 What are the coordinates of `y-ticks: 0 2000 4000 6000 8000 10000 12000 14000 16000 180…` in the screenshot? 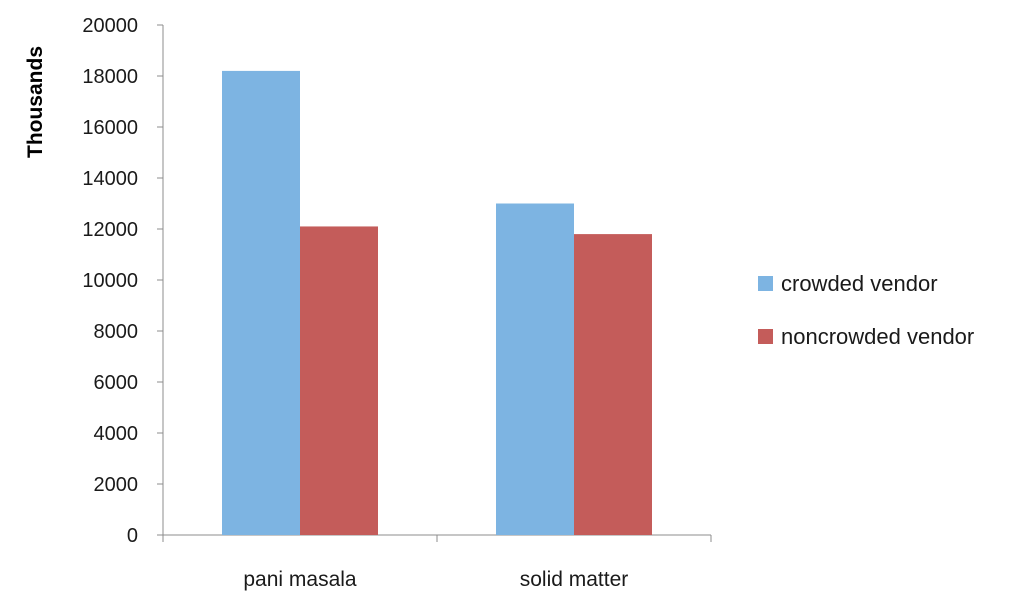 It's located at (122, 281).